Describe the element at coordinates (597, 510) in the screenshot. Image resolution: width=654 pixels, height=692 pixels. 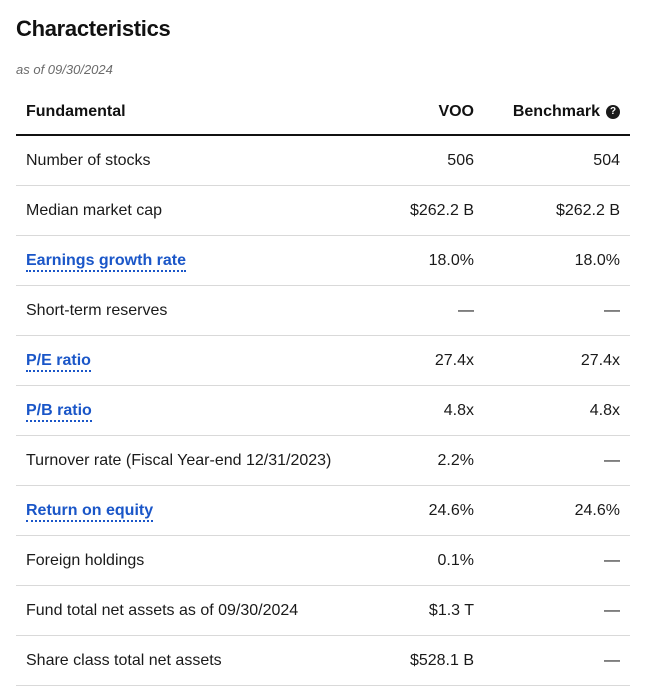
I see `benchmark-value: 24.6%` at that location.